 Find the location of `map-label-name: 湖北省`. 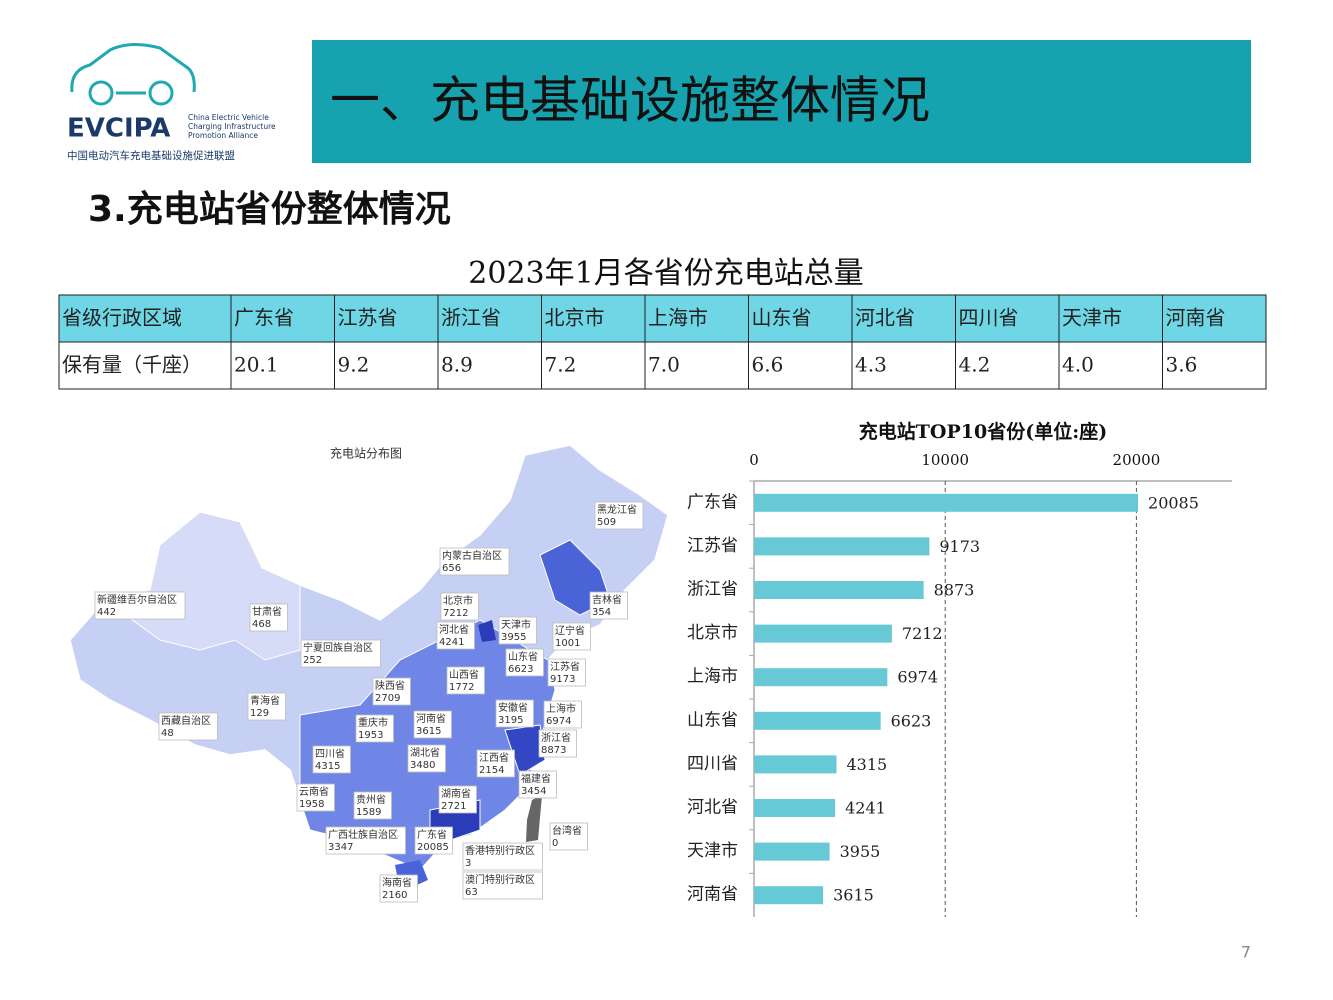

map-label-name: 湖北省 is located at coordinates (425, 752).